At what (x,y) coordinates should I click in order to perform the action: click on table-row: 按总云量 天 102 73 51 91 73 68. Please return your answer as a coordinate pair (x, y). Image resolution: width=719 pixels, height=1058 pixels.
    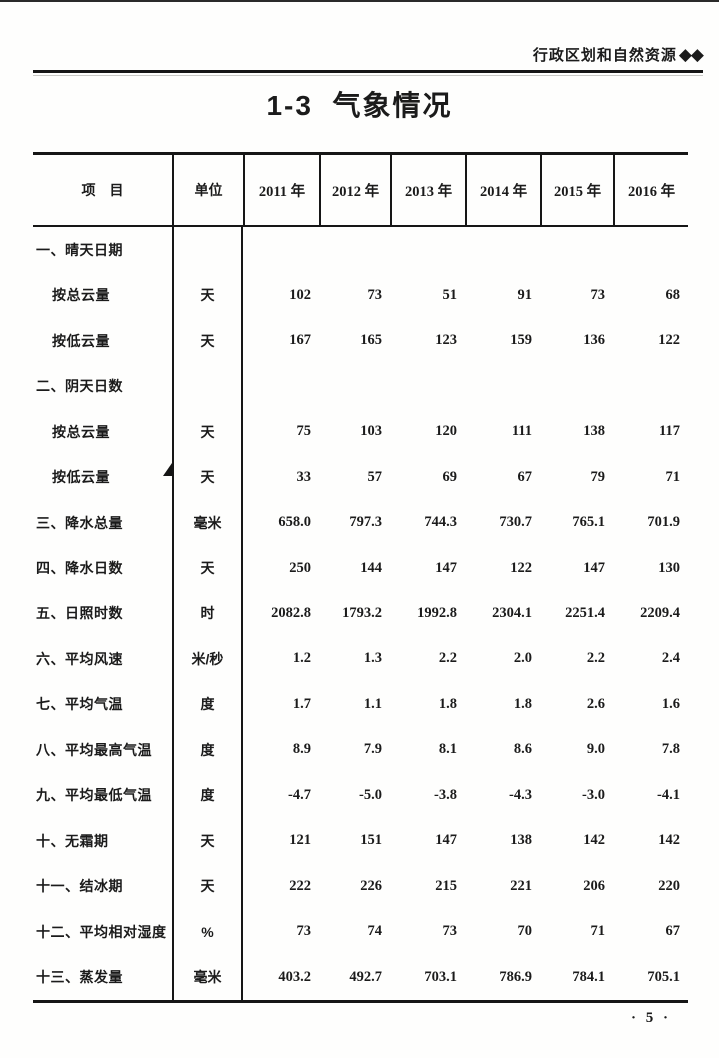
    Looking at the image, I should click on (360, 295).